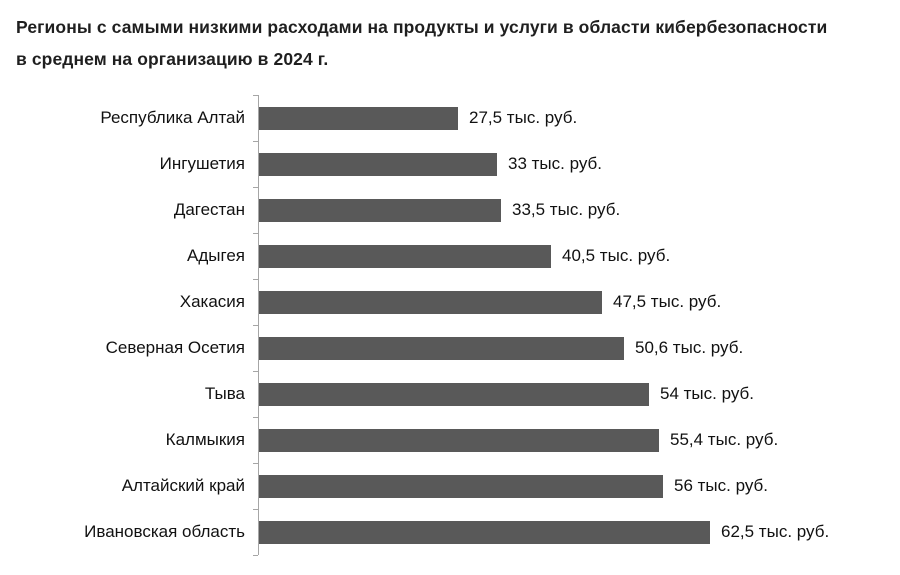 The height and width of the screenshot is (575, 900). I want to click on bar-value-label: 47,5 тыс. руб., so click(667, 301).